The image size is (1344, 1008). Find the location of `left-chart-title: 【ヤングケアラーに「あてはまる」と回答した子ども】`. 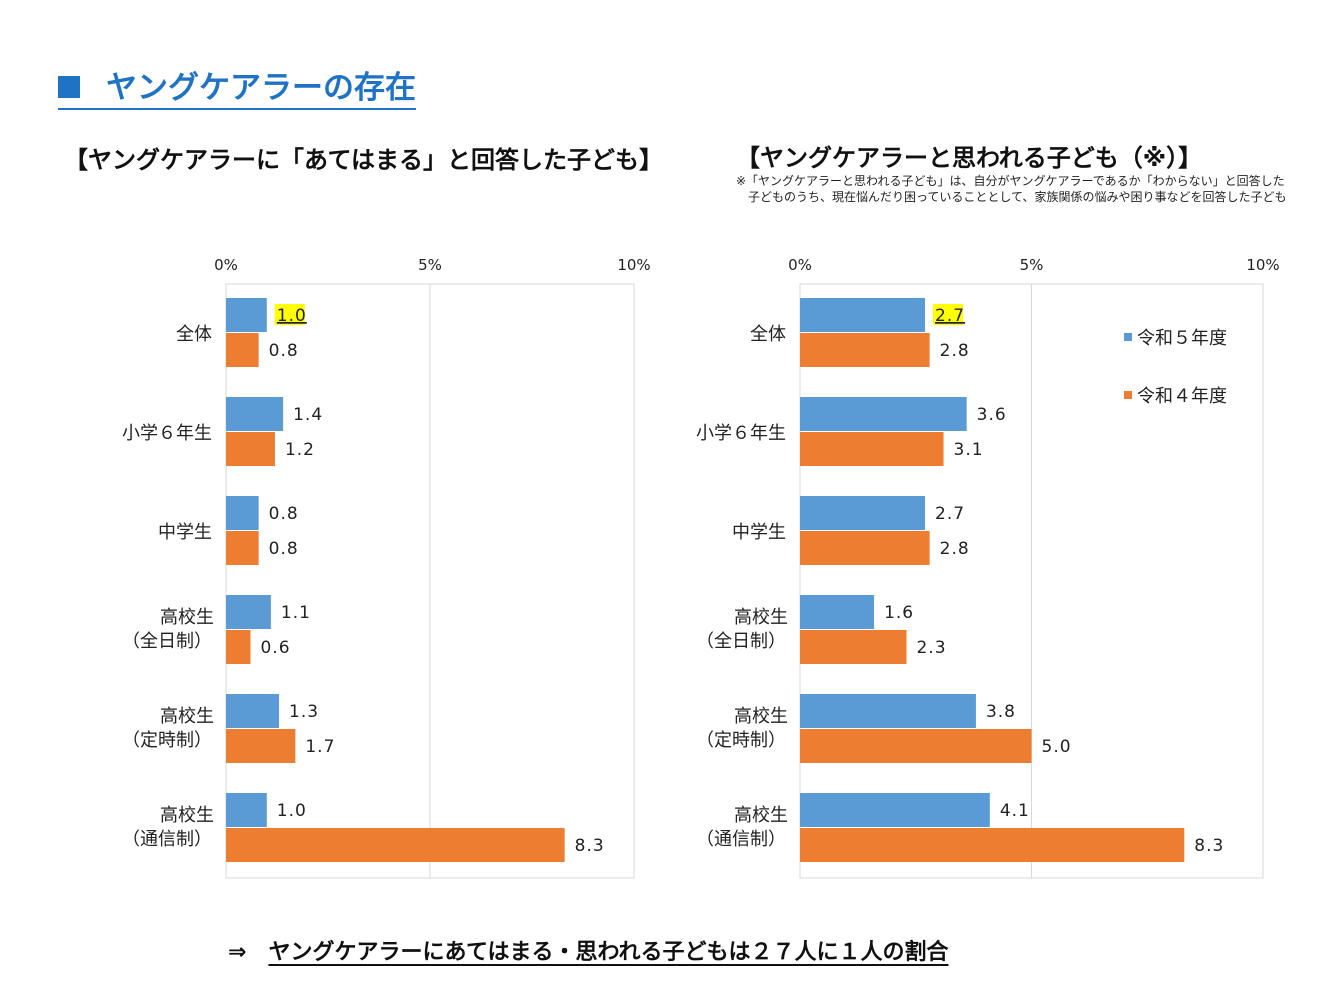

left-chart-title: 【ヤングケアラーに「あてはまる」と回答した子ども】 is located at coordinates (364, 160).